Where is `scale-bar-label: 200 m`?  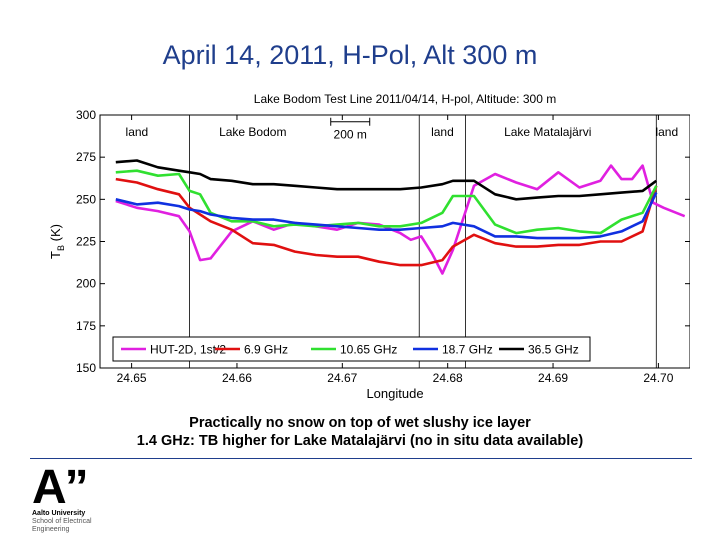
scale-bar-label: 200 m is located at coordinates (350, 135).